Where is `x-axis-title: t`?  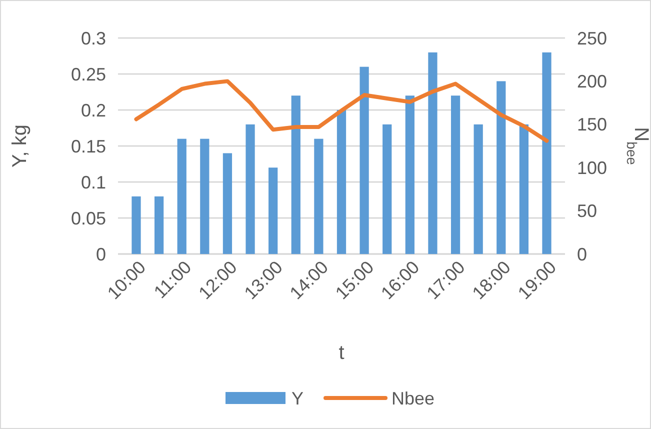
x-axis-title: t is located at coordinates (341, 353).